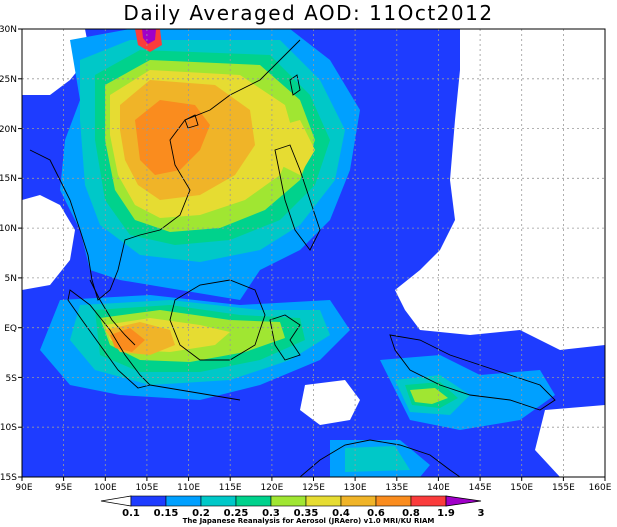  What do you see at coordinates (146, 488) in the screenshot?
I see `lon-tick-105e: 105E` at bounding box center [146, 488].